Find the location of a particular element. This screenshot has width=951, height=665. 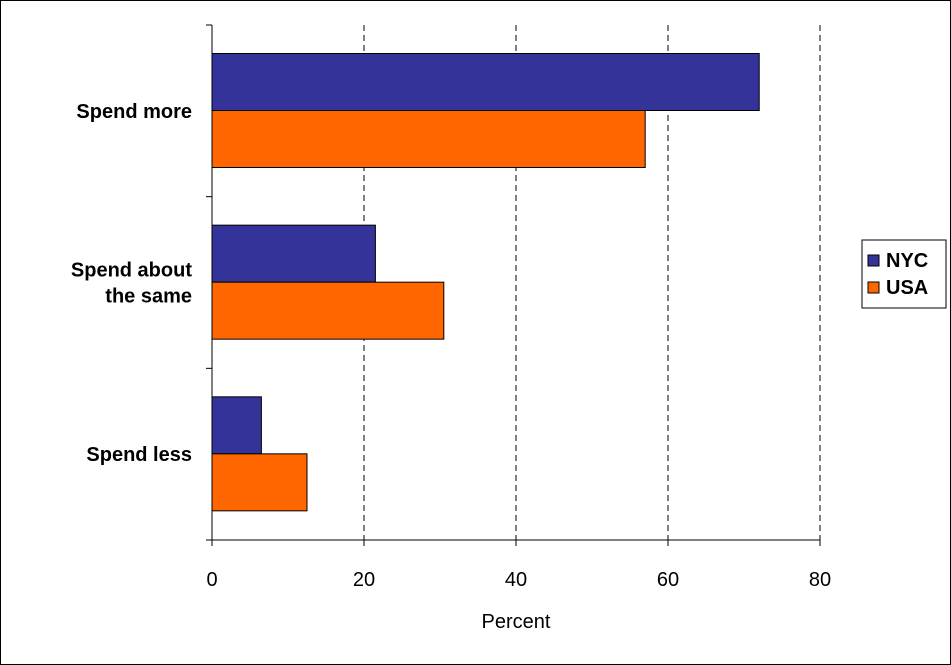

category-label-line: Spend less is located at coordinates (139, 455).